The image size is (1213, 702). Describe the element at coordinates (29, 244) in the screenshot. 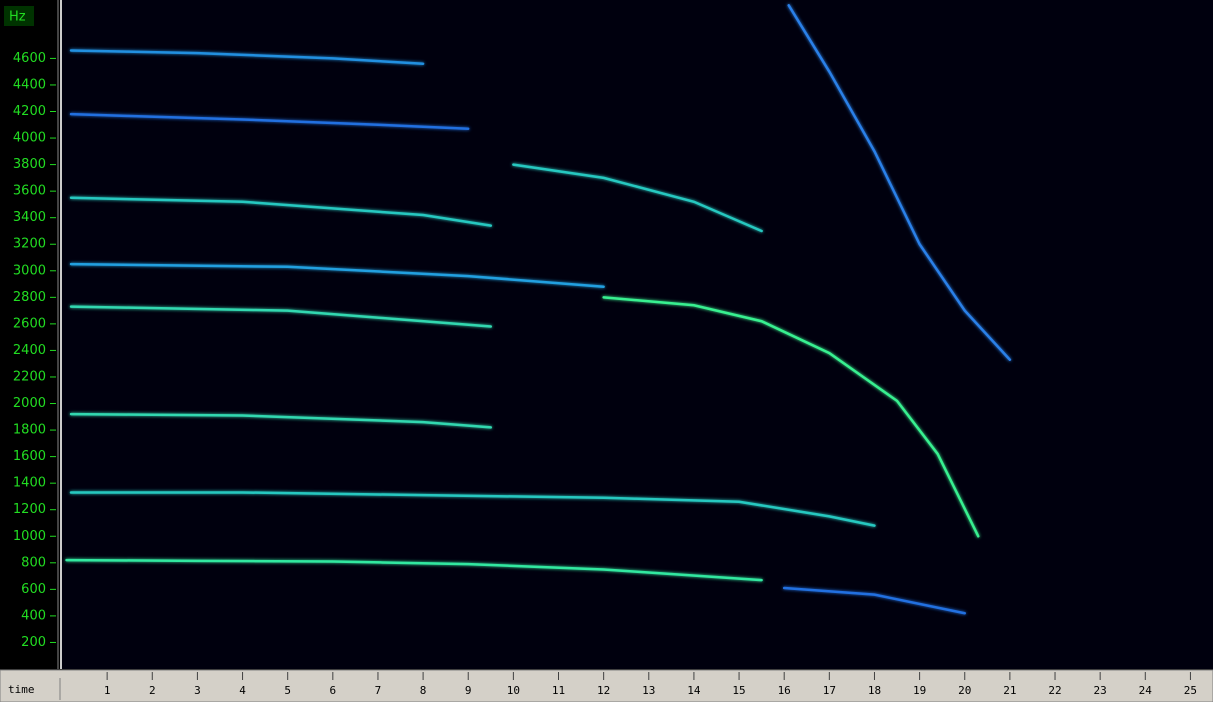

I see `y-tick-label: 3200` at that location.